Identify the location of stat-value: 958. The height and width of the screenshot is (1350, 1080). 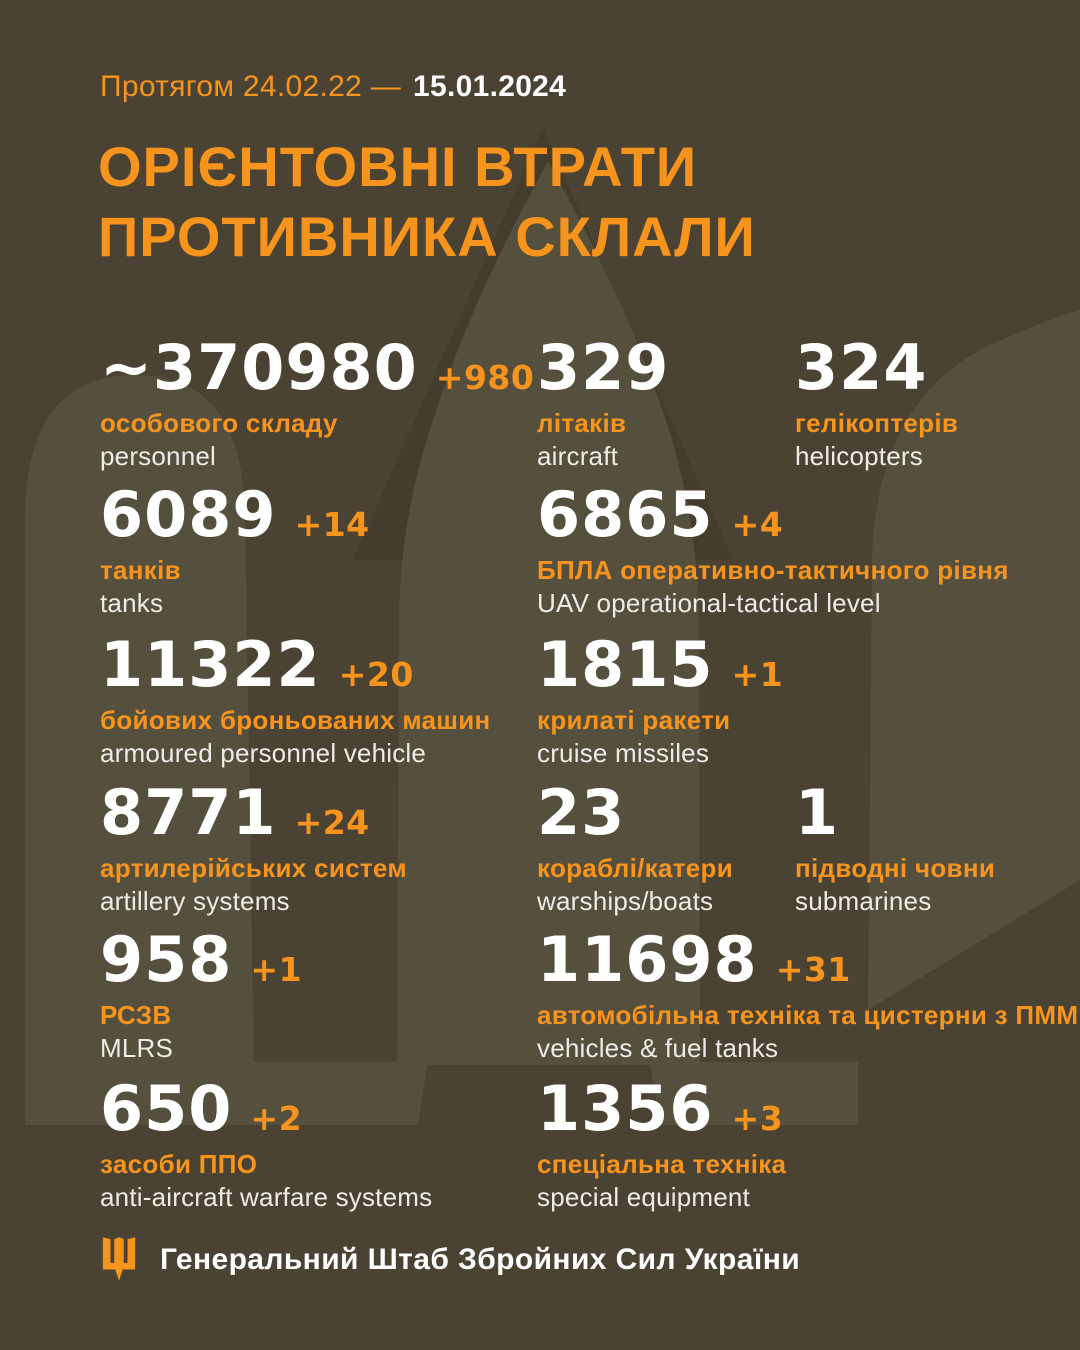
(166, 959).